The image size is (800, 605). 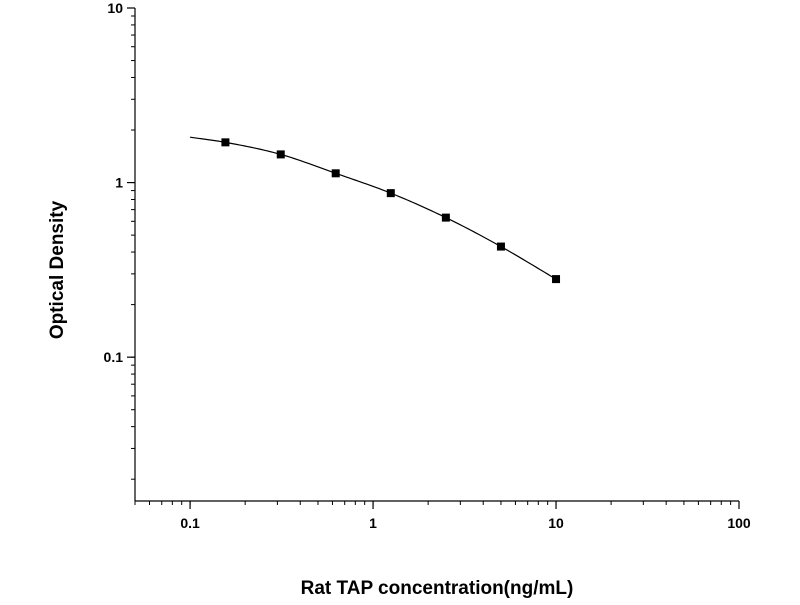 I want to click on fit-curve, so click(x=373, y=208).